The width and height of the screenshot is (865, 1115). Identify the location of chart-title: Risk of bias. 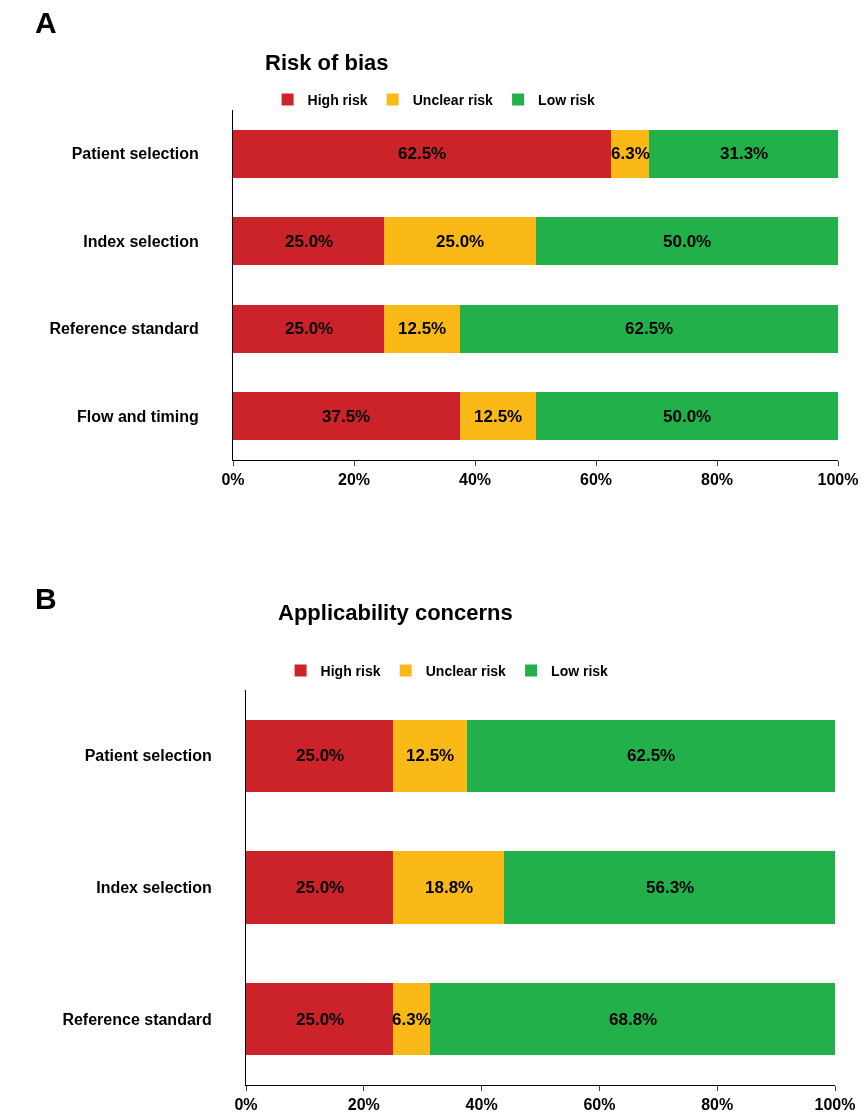
(327, 62).